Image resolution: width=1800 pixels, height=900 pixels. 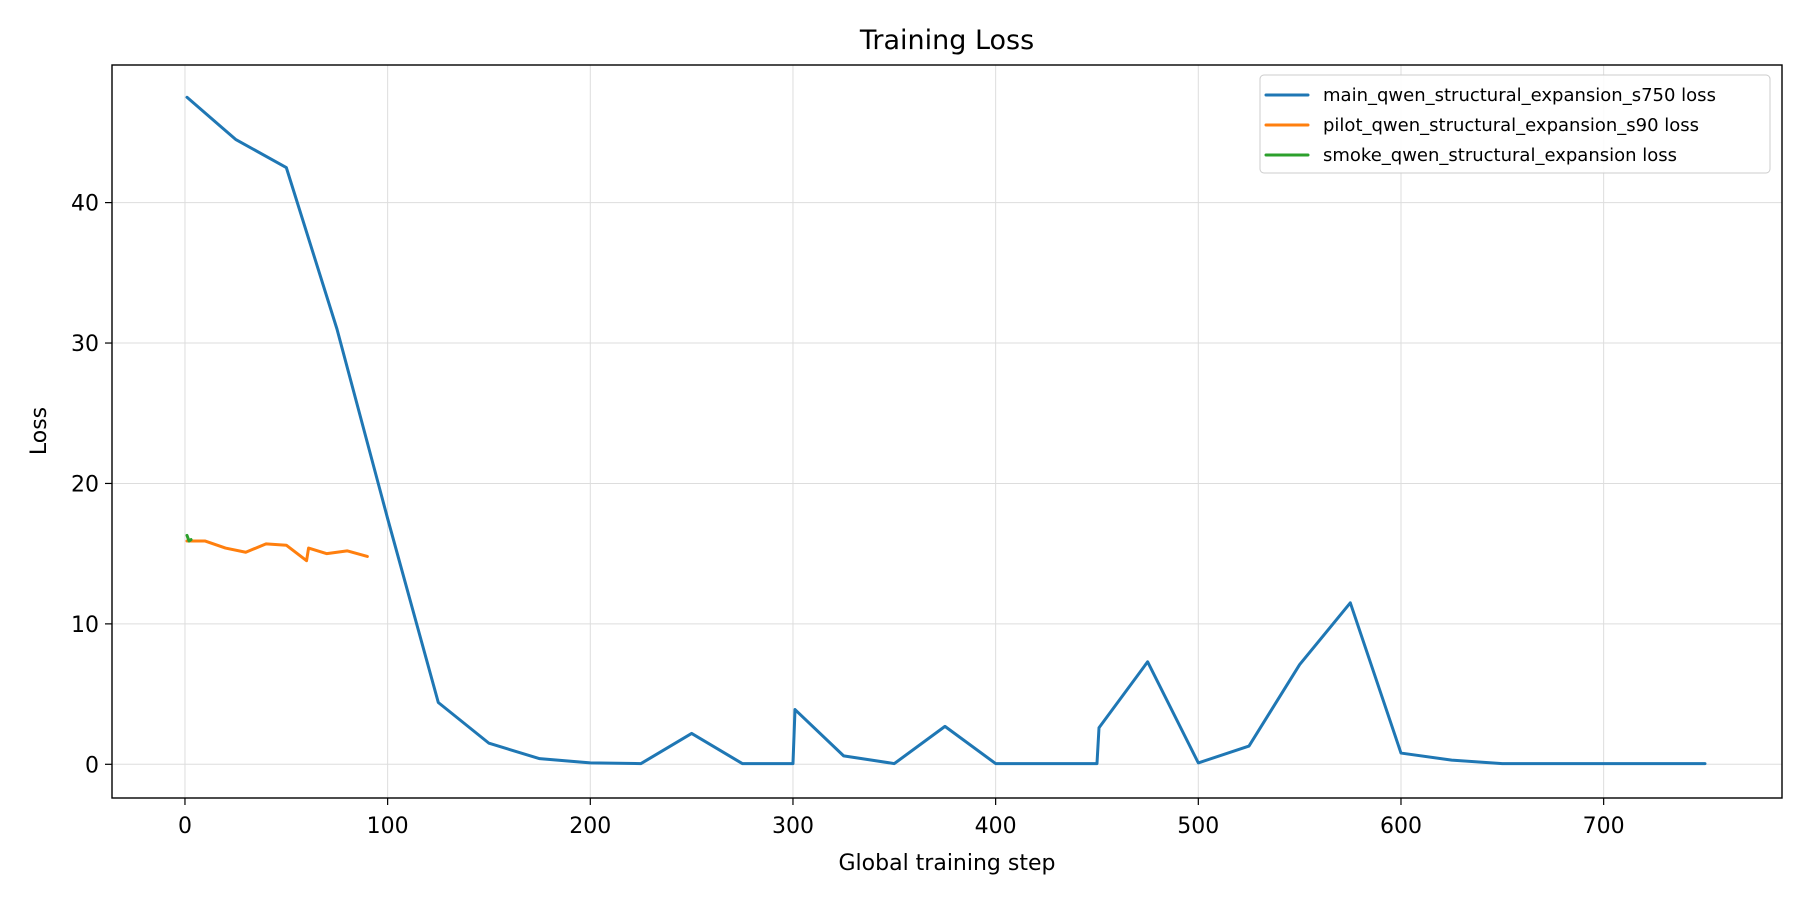 What do you see at coordinates (388, 826) in the screenshot?
I see `x-tick-label: 100` at bounding box center [388, 826].